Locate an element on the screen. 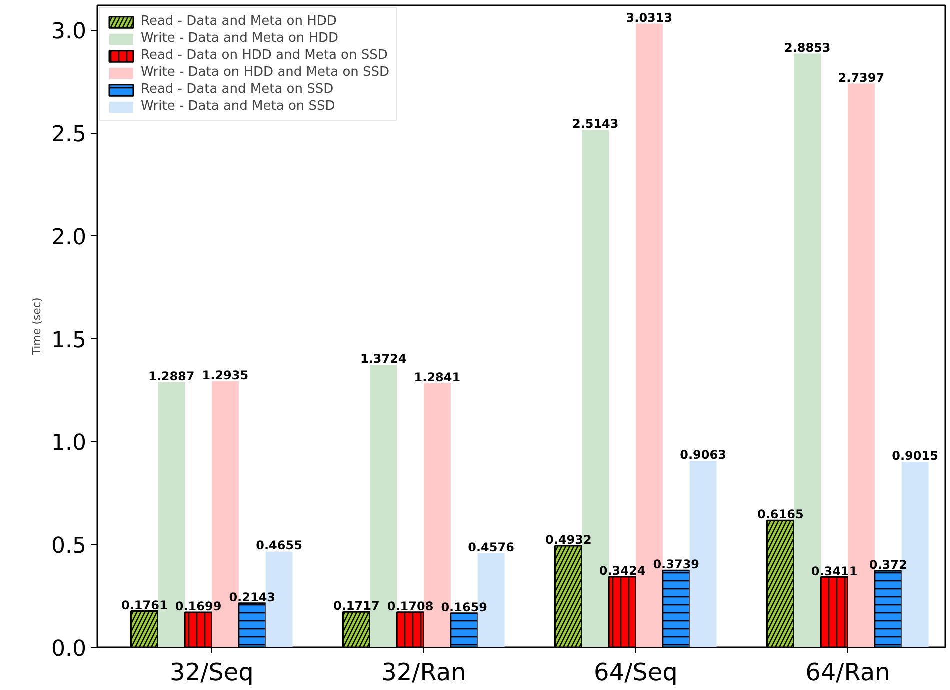 This screenshot has width=950, height=690. data-label: 0.4932 is located at coordinates (569, 540).